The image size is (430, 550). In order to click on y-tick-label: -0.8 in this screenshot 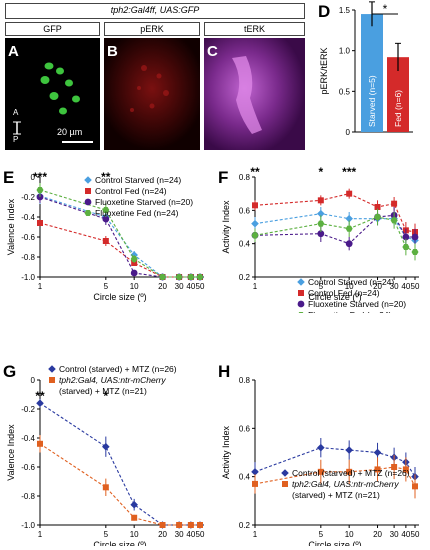, I will do `click(28, 496)`.